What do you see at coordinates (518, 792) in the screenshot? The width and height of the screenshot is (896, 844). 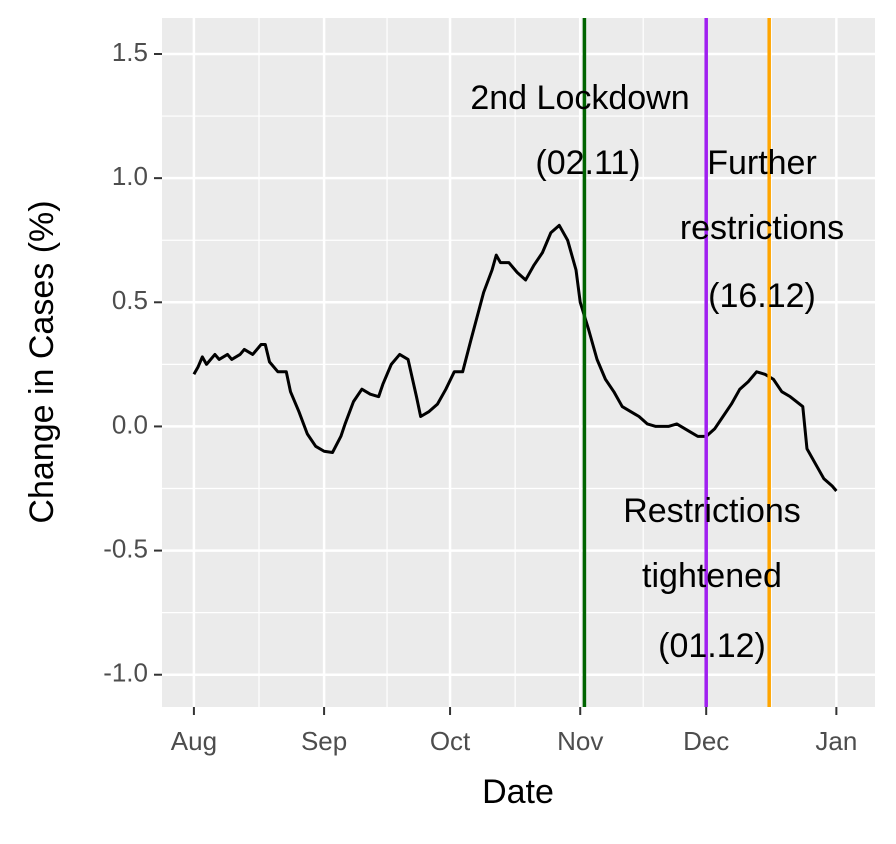 I see `x-axis-title: Date` at bounding box center [518, 792].